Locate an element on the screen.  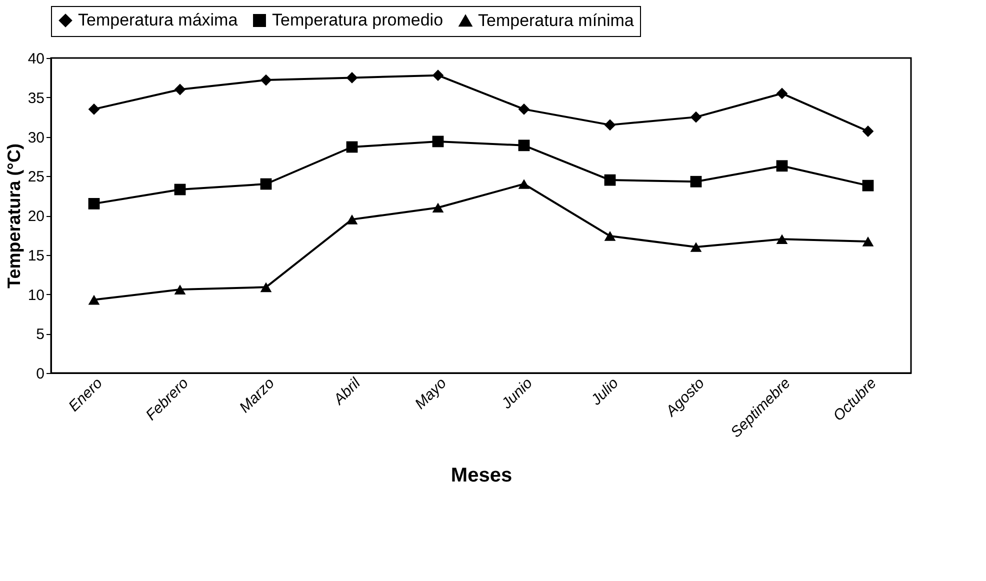
y-tick-label: 35 is located at coordinates (36, 98).